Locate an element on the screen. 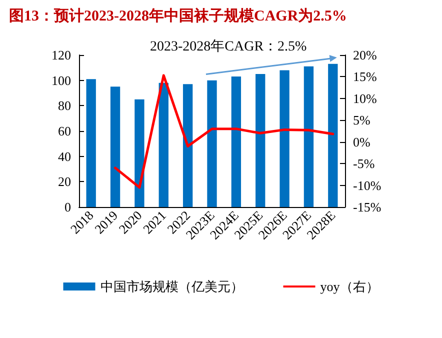 The width and height of the screenshot is (442, 338). legend-label: 中国市场规模（亿美元） is located at coordinates (172, 286).